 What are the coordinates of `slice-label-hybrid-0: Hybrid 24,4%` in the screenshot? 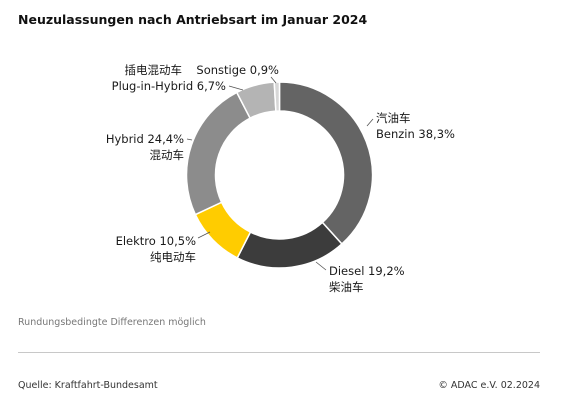 It's located at (145, 139).